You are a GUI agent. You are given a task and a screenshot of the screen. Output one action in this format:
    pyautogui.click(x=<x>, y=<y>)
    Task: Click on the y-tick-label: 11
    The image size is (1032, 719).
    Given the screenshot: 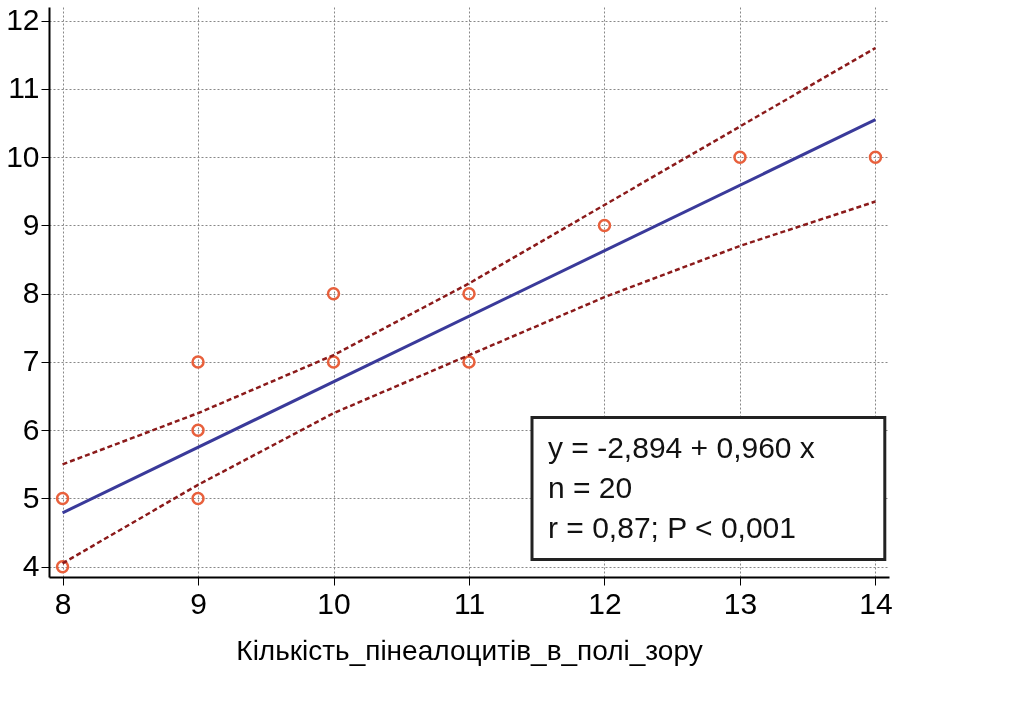 What is the action you would take?
    pyautogui.click(x=24, y=88)
    